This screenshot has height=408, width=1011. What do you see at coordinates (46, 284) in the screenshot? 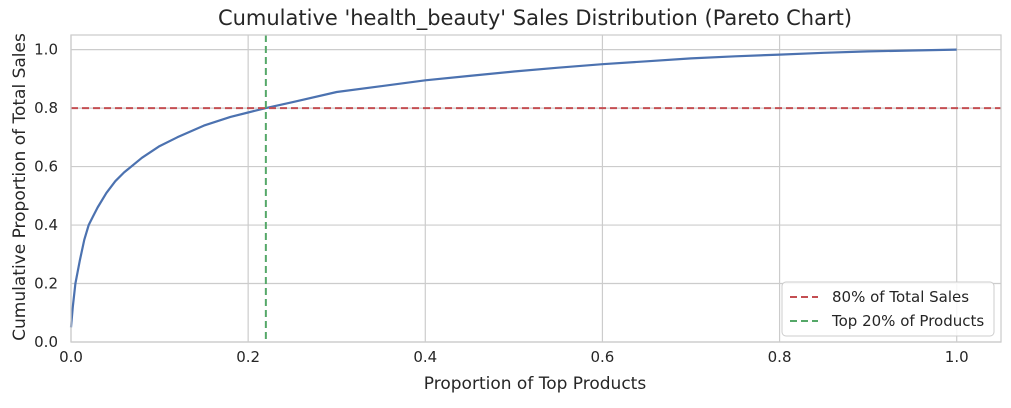
I see `y-tick-label: 0.2` at bounding box center [46, 284].